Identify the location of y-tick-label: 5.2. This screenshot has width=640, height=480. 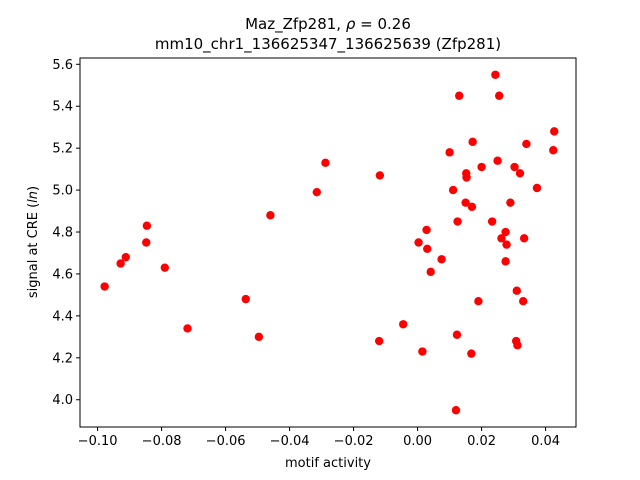
(62, 149).